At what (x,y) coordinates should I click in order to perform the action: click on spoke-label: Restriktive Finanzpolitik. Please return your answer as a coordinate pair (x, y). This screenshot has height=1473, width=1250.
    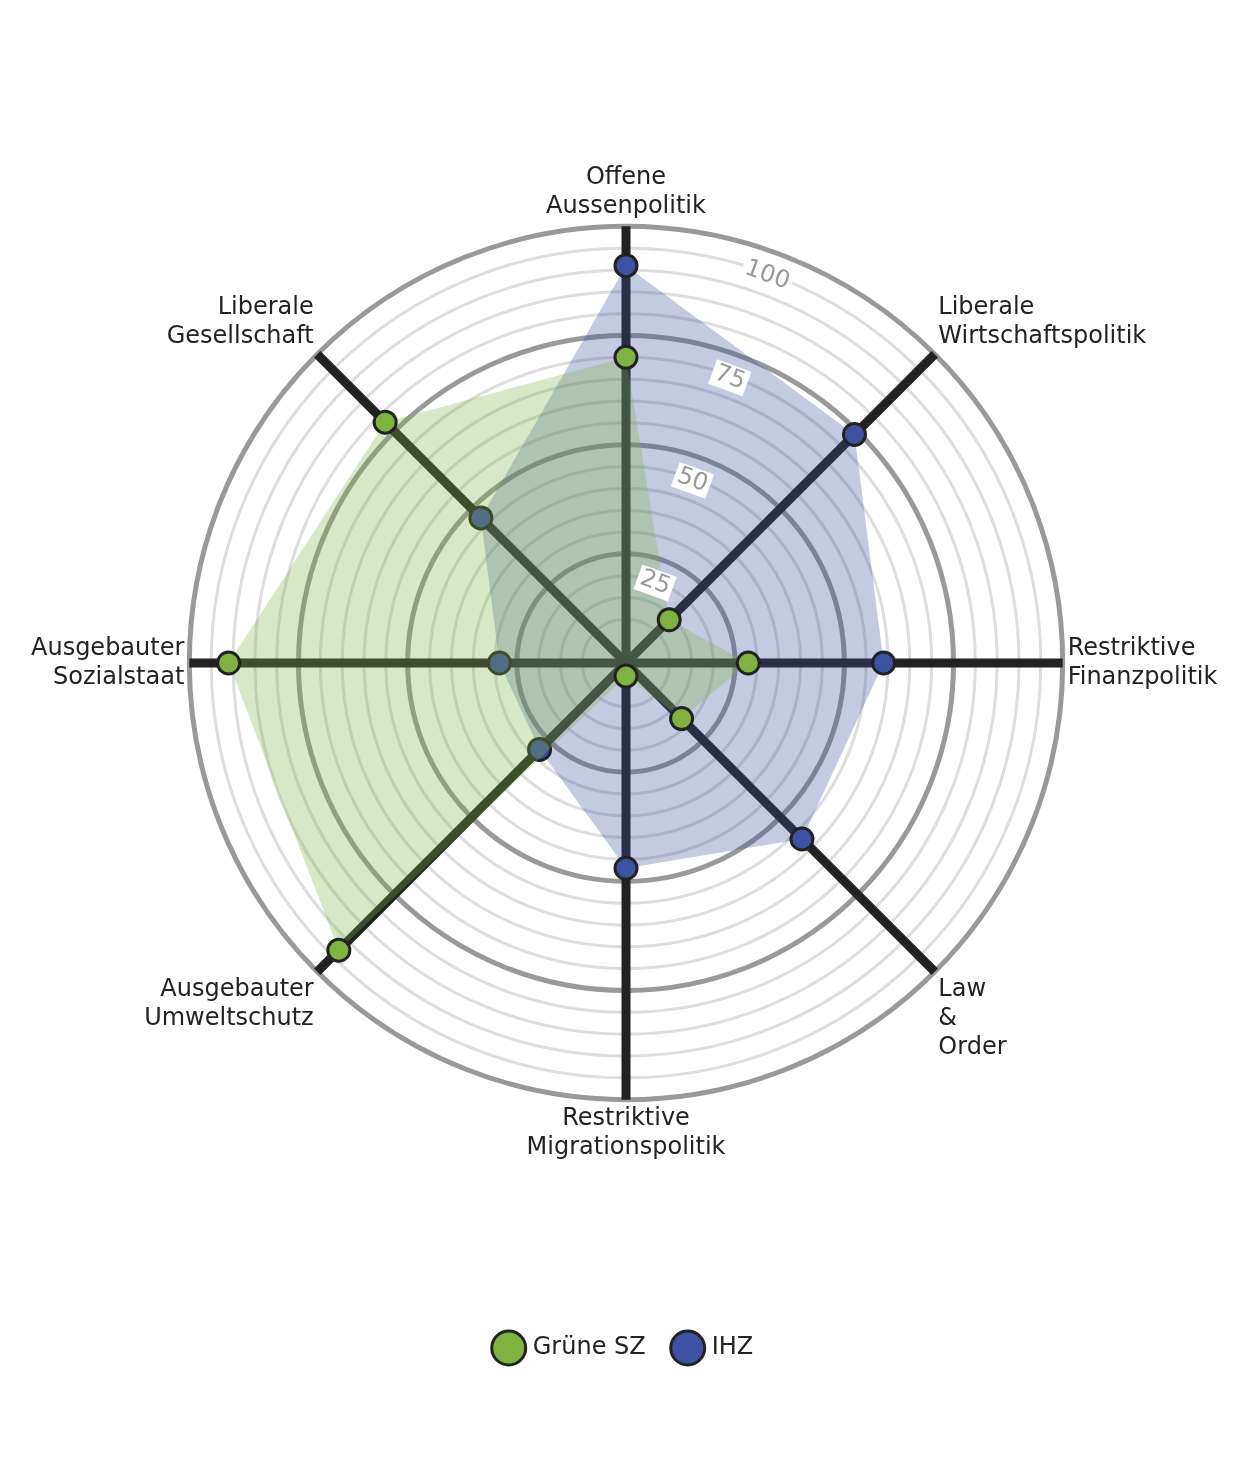
    Looking at the image, I should click on (1142, 661).